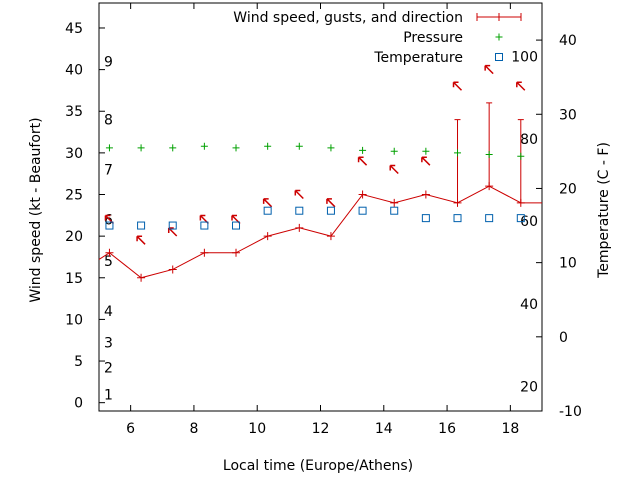  I want to click on y2-axis-label: Temperature (C - F), so click(604, 210).